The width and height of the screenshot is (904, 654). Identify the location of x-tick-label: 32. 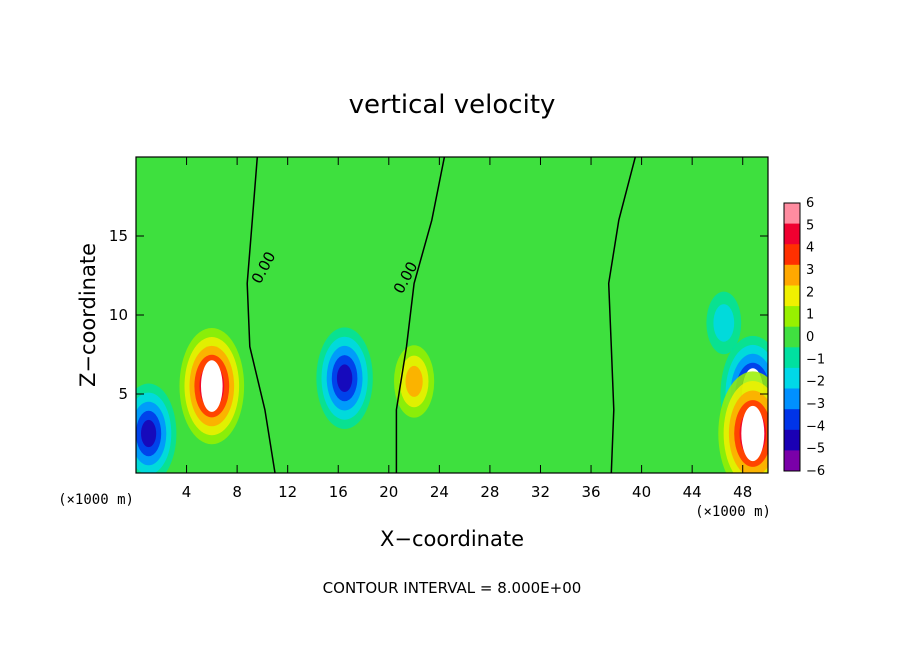
(540, 492).